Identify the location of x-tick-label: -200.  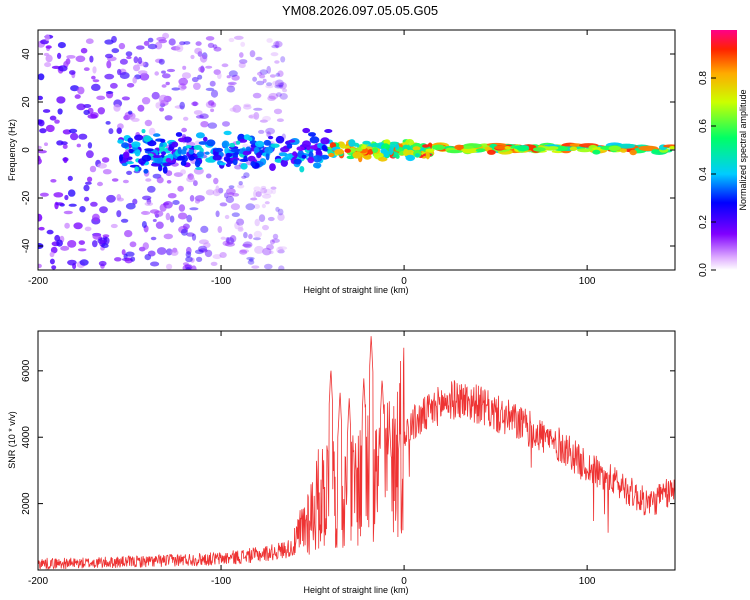
(38, 281).